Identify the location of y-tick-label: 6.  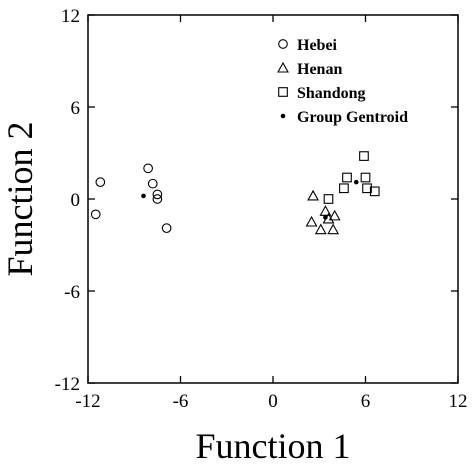
(76, 108).